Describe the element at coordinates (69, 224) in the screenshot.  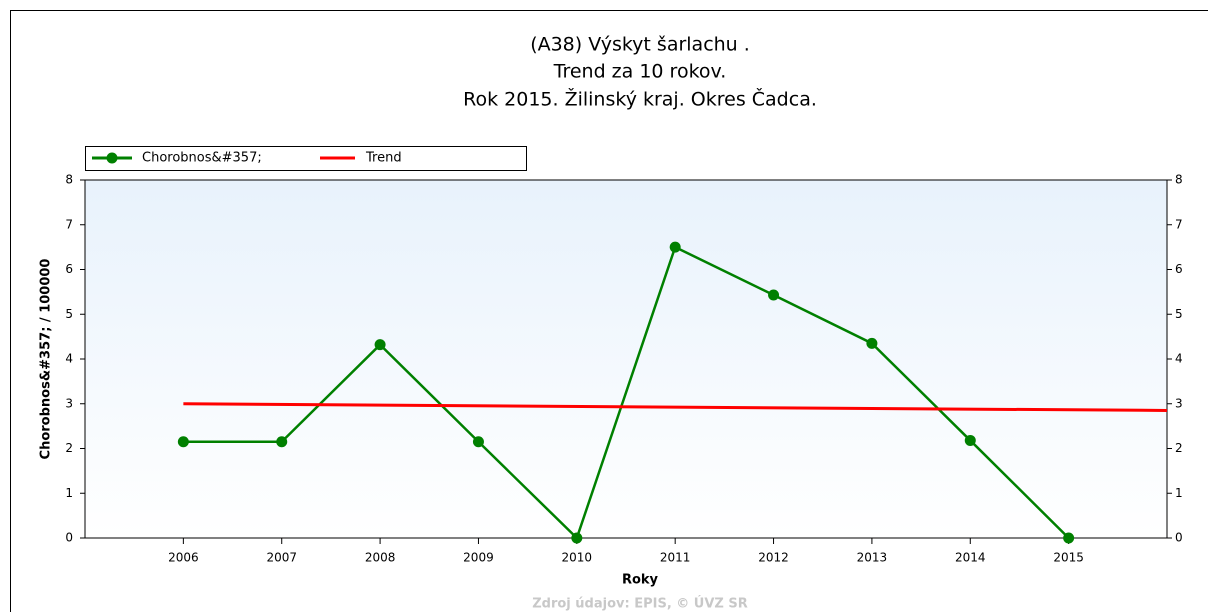
I see `y-tick-label: 7` at that location.